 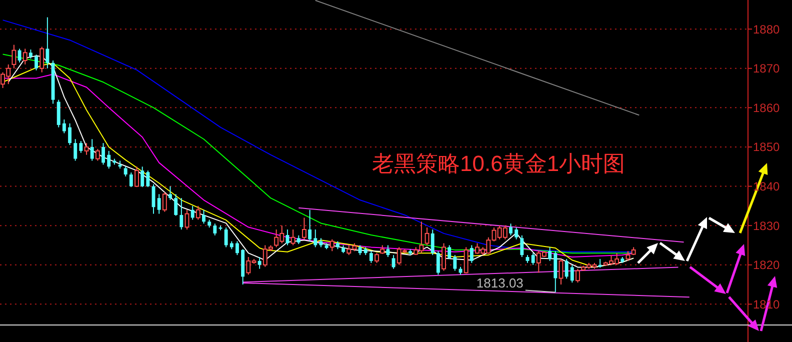 What do you see at coordinates (766, 107) in the screenshot?
I see `y-tick-label: 1860` at bounding box center [766, 107].